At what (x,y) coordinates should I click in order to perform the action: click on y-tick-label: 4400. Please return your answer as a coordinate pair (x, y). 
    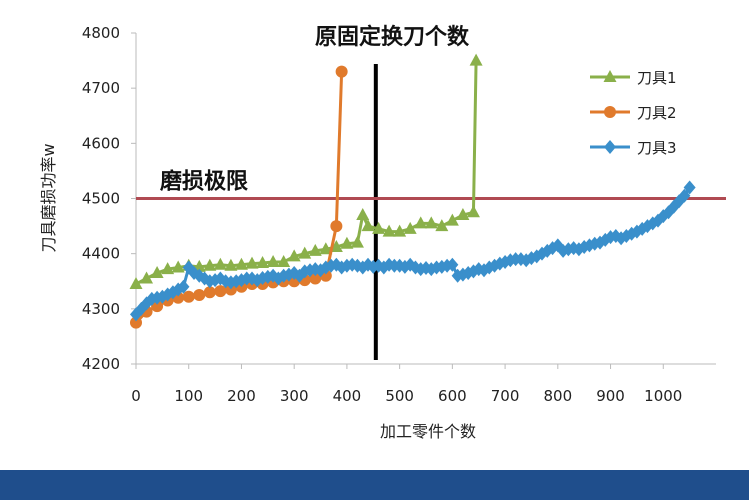
    Looking at the image, I should click on (101, 254).